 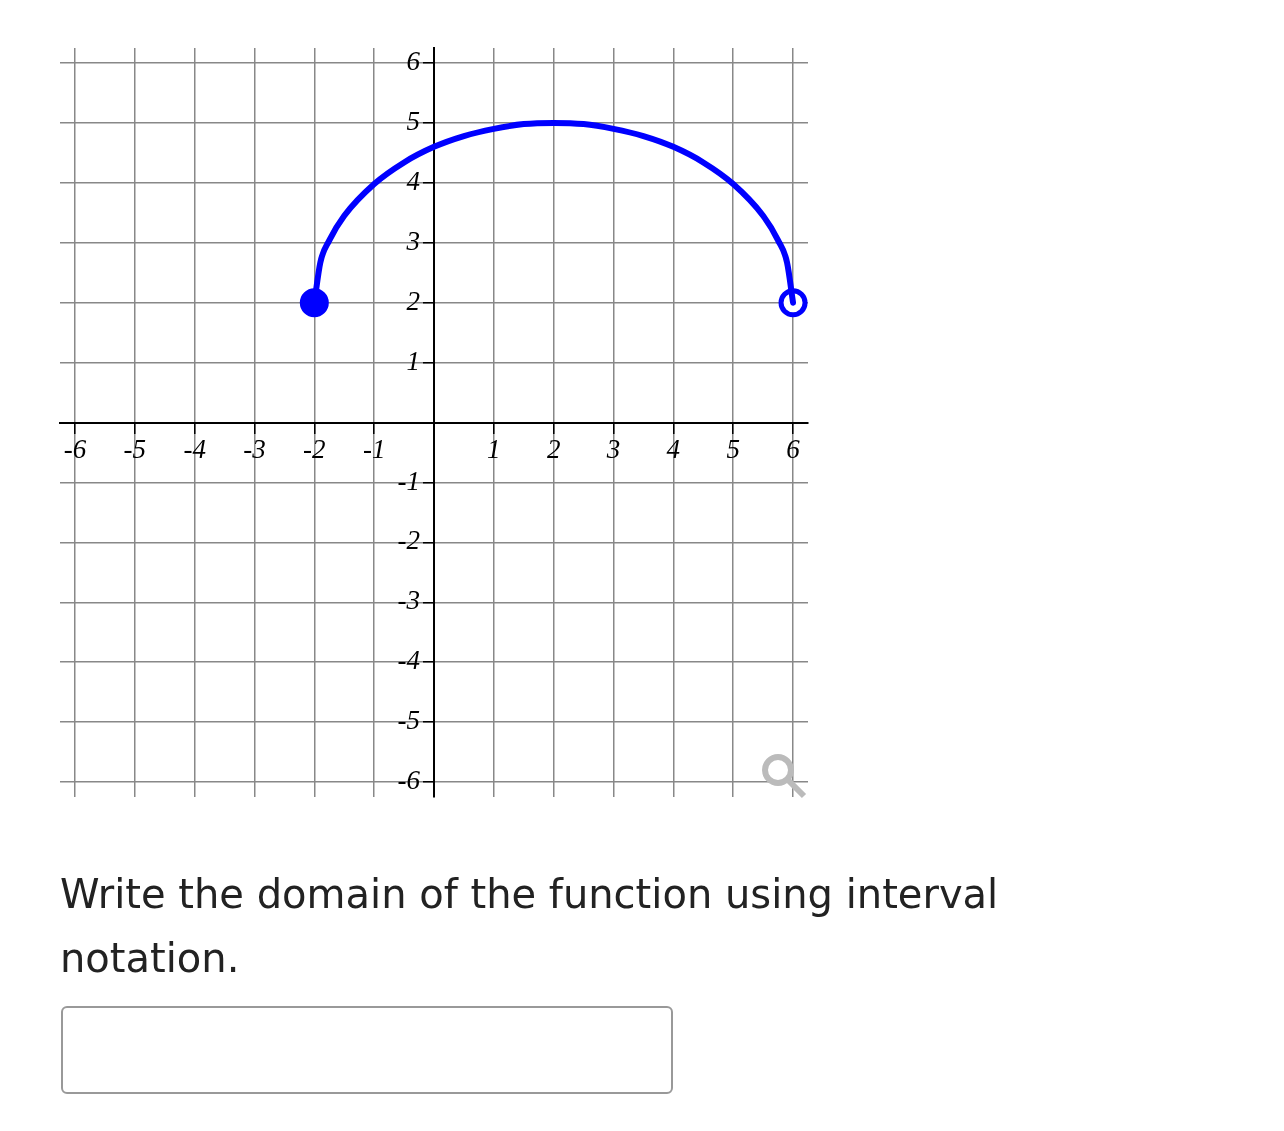 What do you see at coordinates (733, 448) in the screenshot?
I see `x-tick-label: 5` at bounding box center [733, 448].